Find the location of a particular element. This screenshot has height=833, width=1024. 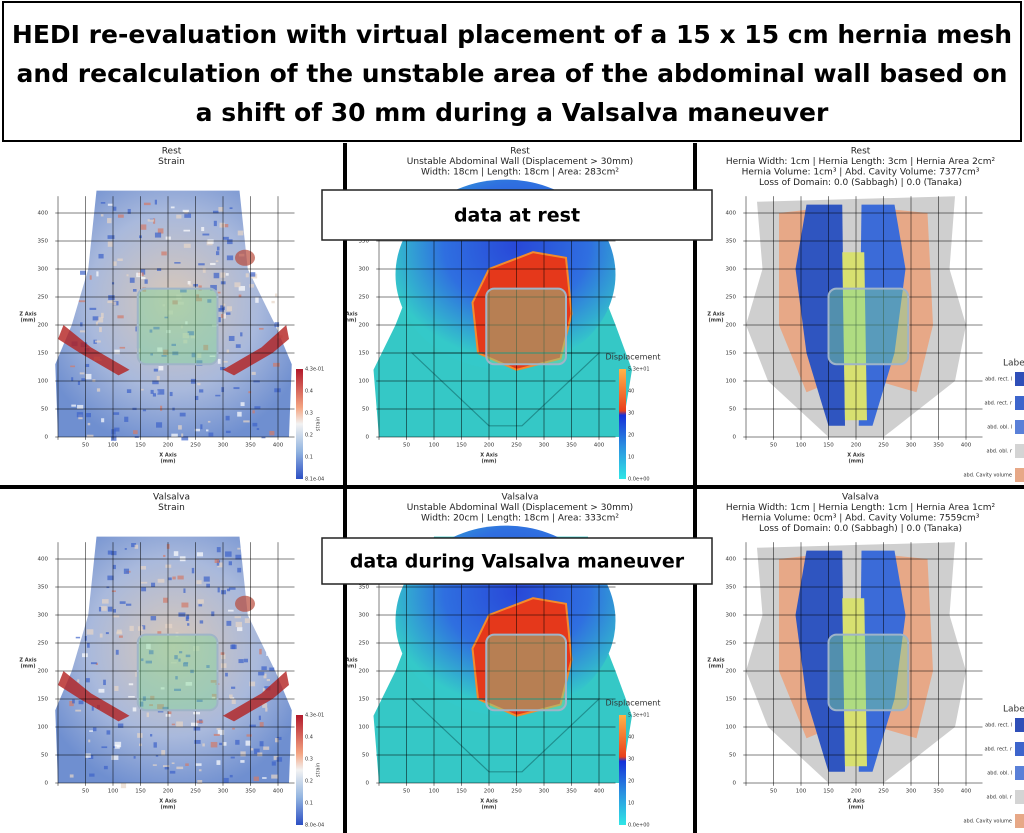

x-tick-label: 150 is located at coordinates (828, 792).